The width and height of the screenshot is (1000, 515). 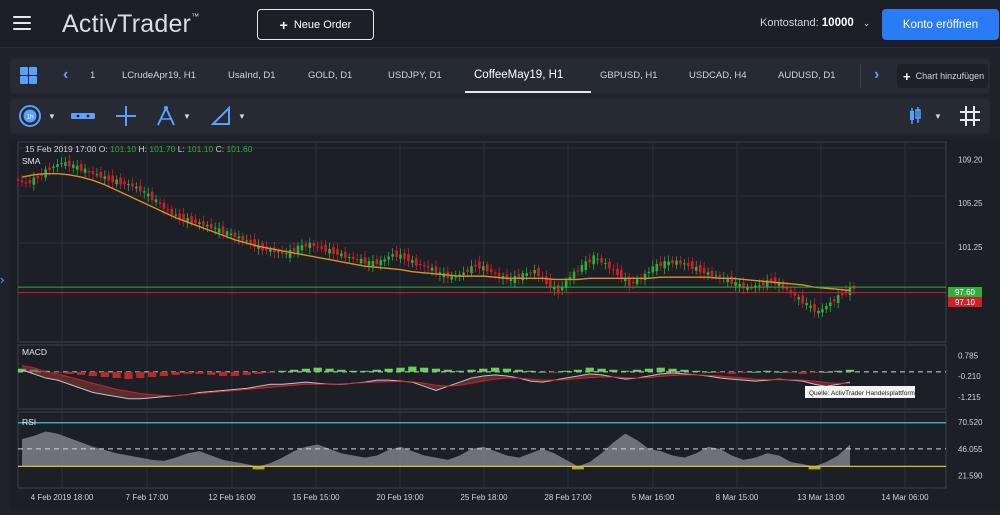 What do you see at coordinates (22, 23) in the screenshot?
I see `menu-icon` at bounding box center [22, 23].